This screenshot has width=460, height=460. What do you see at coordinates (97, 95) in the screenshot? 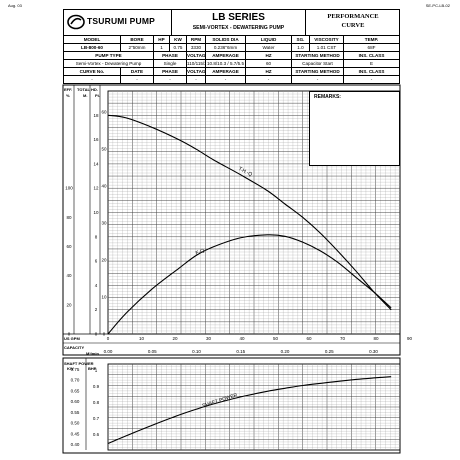
I see `ft-header: Ft.` at bounding box center [97, 95].